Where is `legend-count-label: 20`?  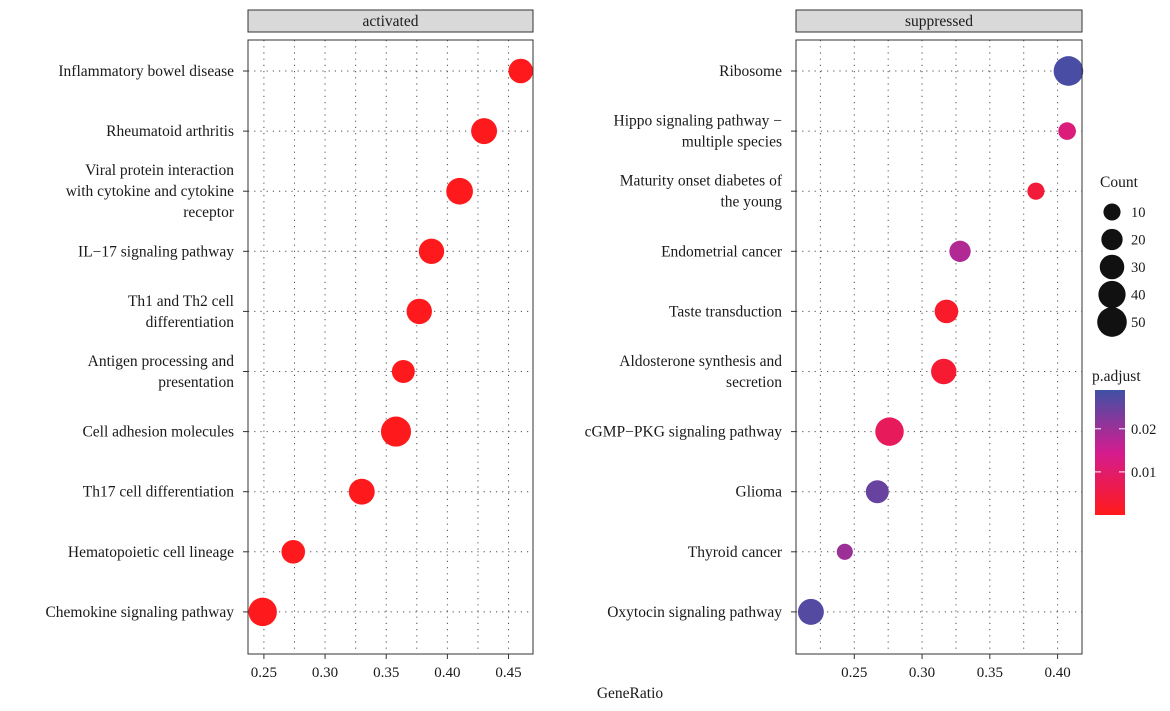
legend-count-label: 20 is located at coordinates (1138, 241).